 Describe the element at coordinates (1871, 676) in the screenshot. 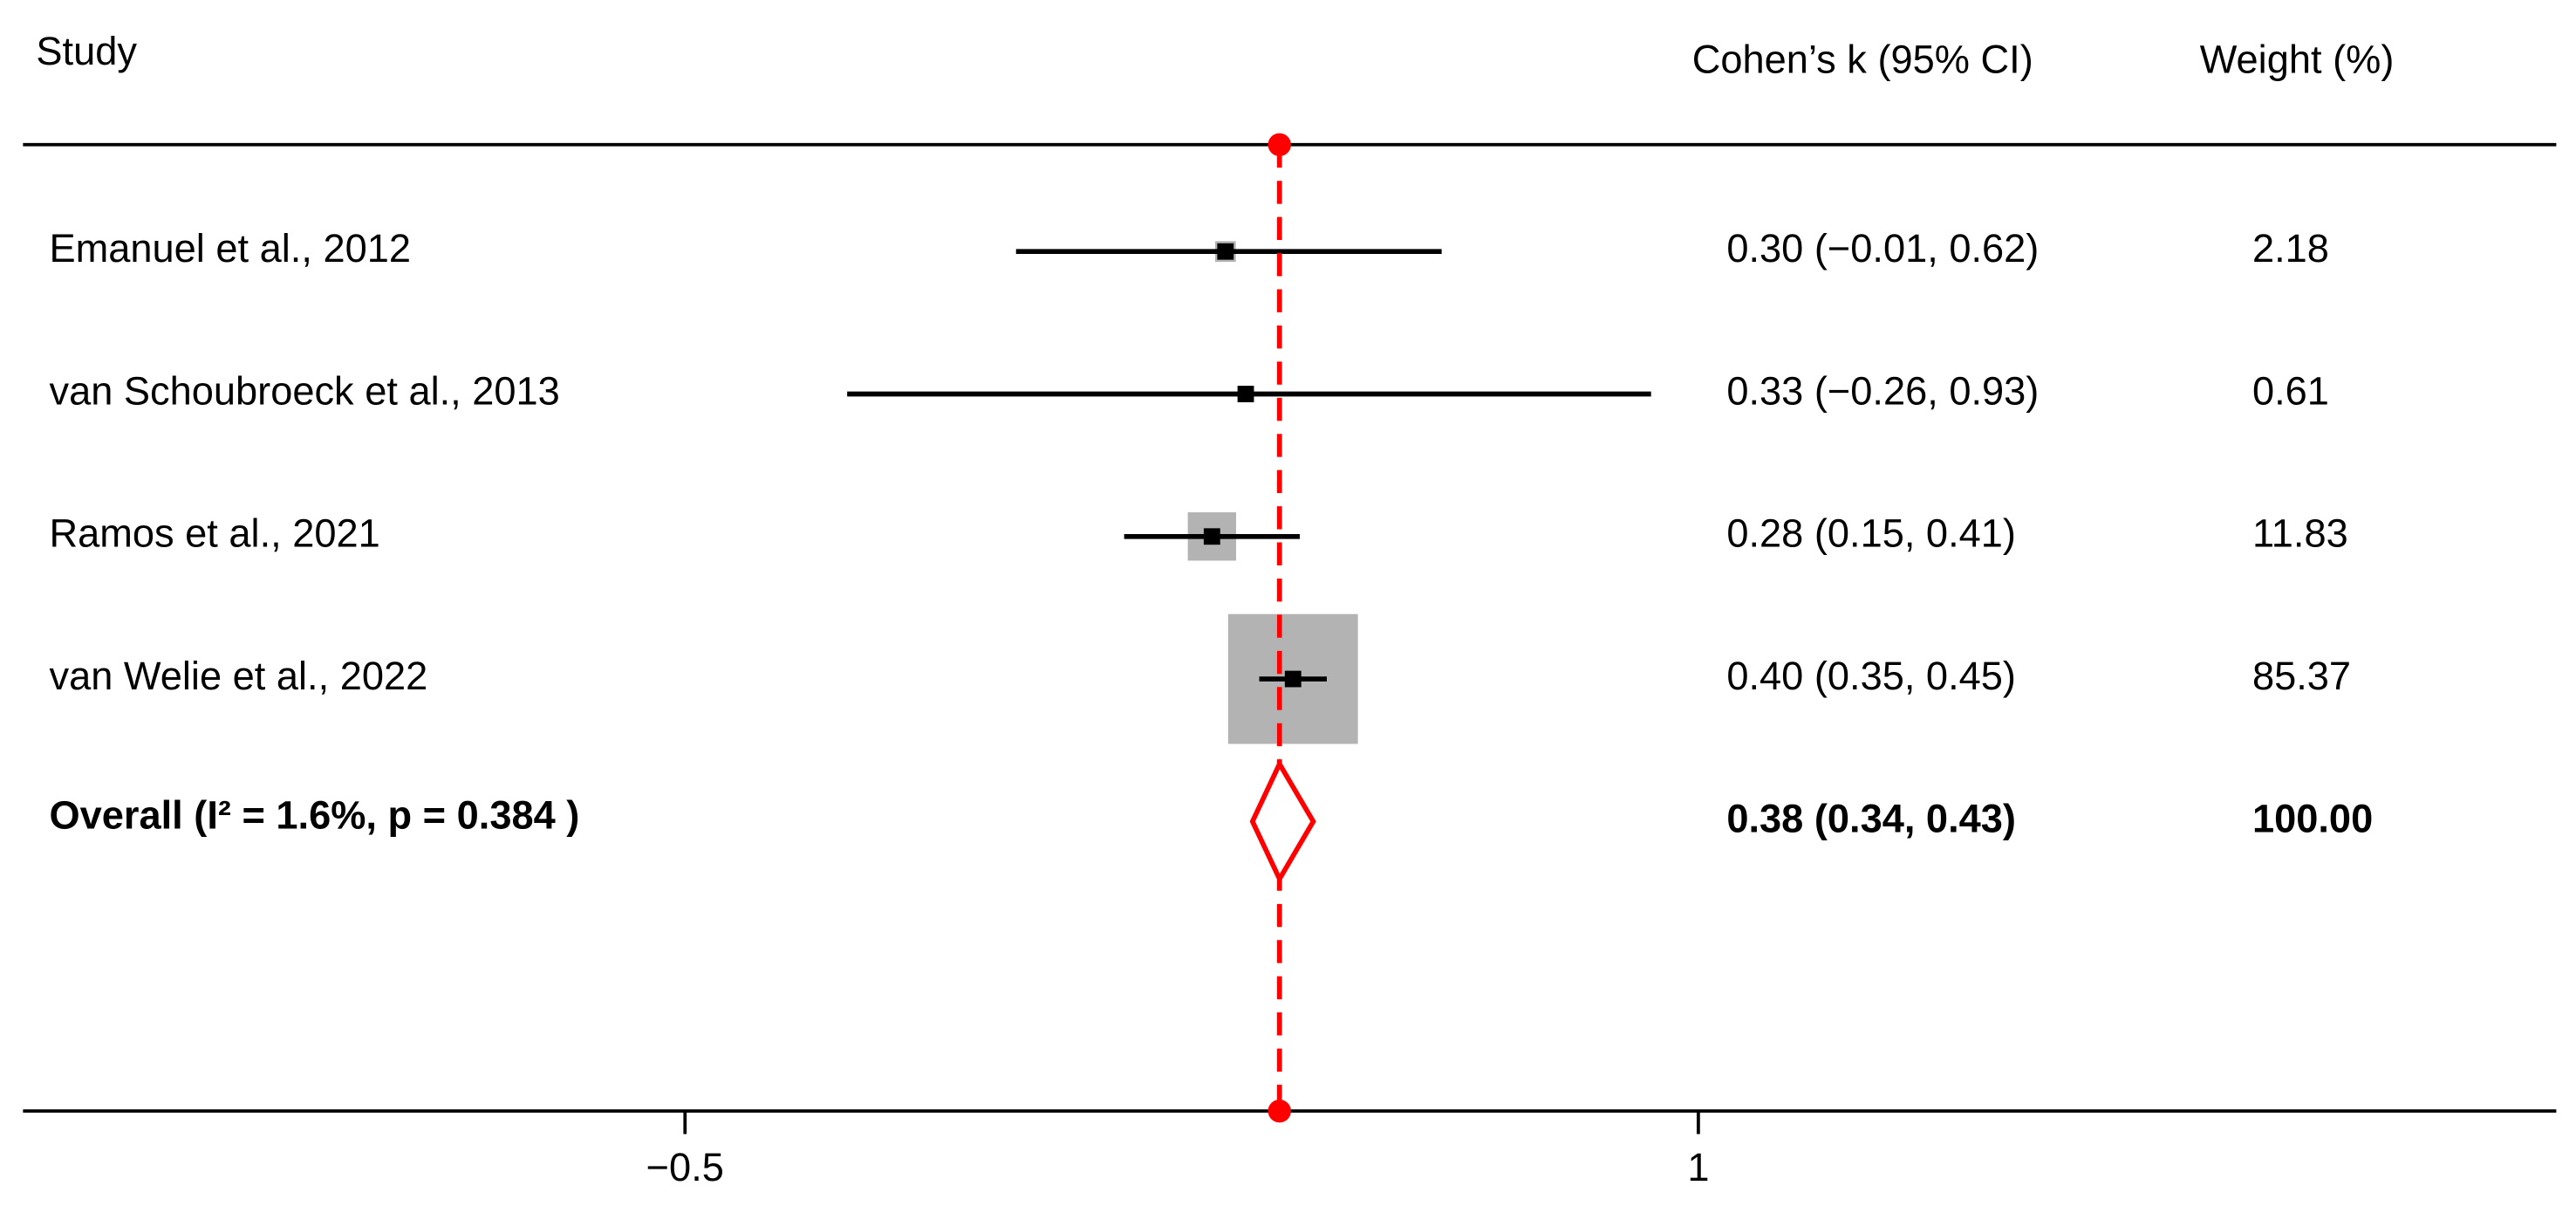

I see `effect-label: 0.40 (0.35, 0.45)` at that location.